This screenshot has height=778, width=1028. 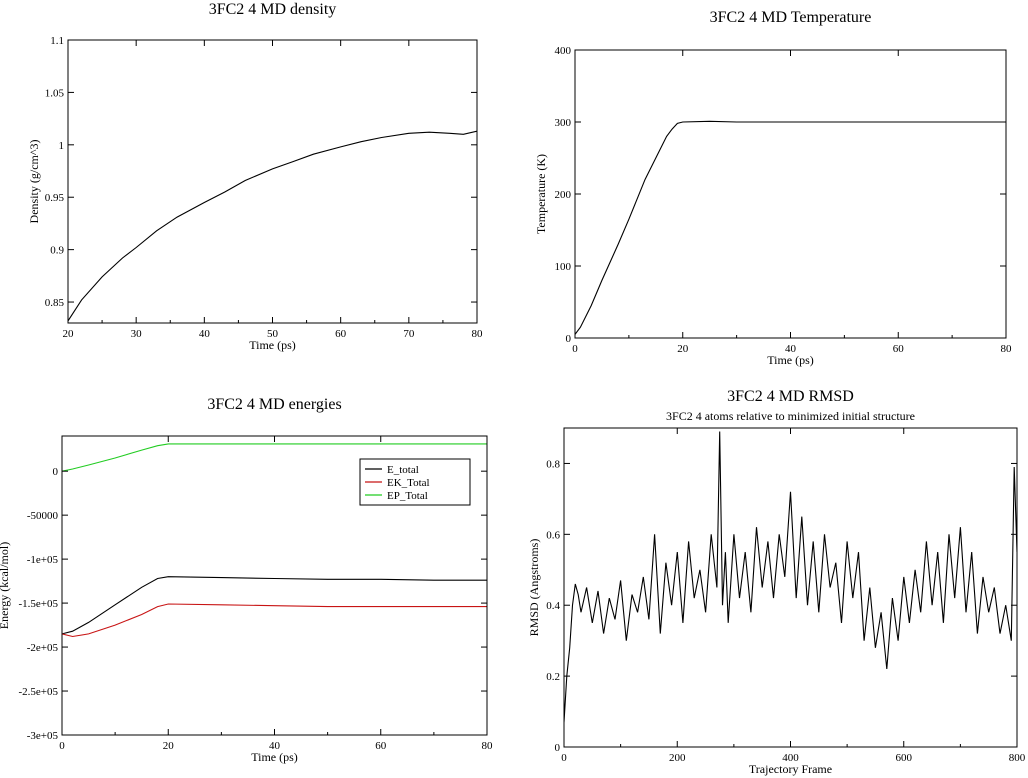 I want to click on density-xtick-label: 40, so click(x=205, y=334).